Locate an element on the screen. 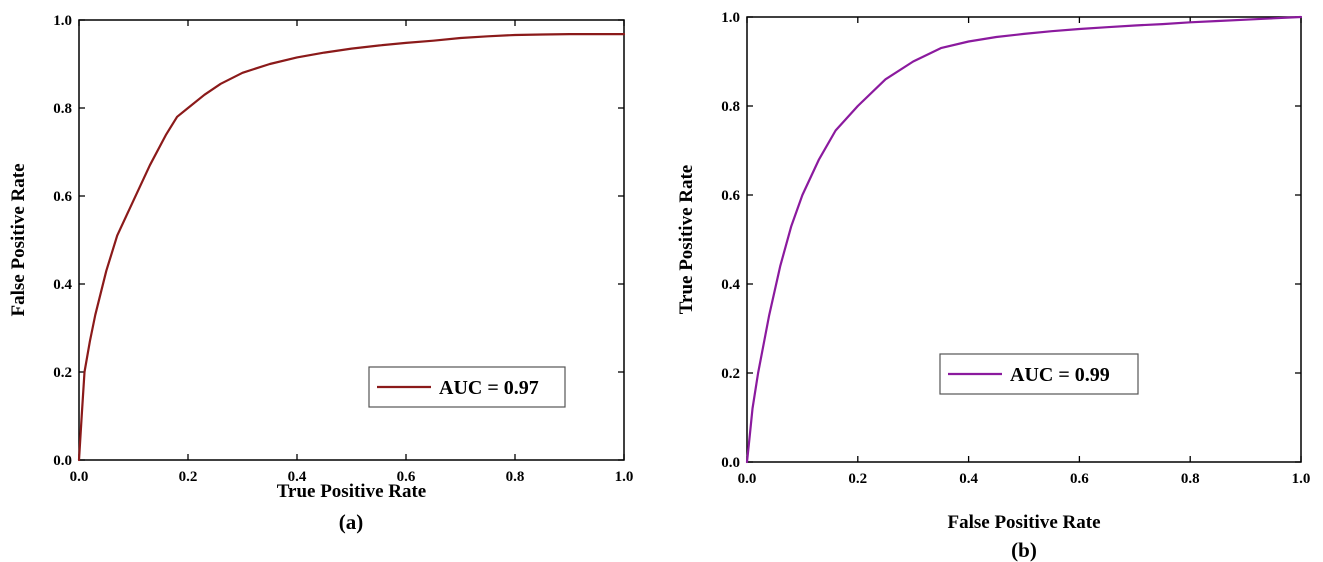  y-axis-label: False Positive Rate is located at coordinates (18, 239).